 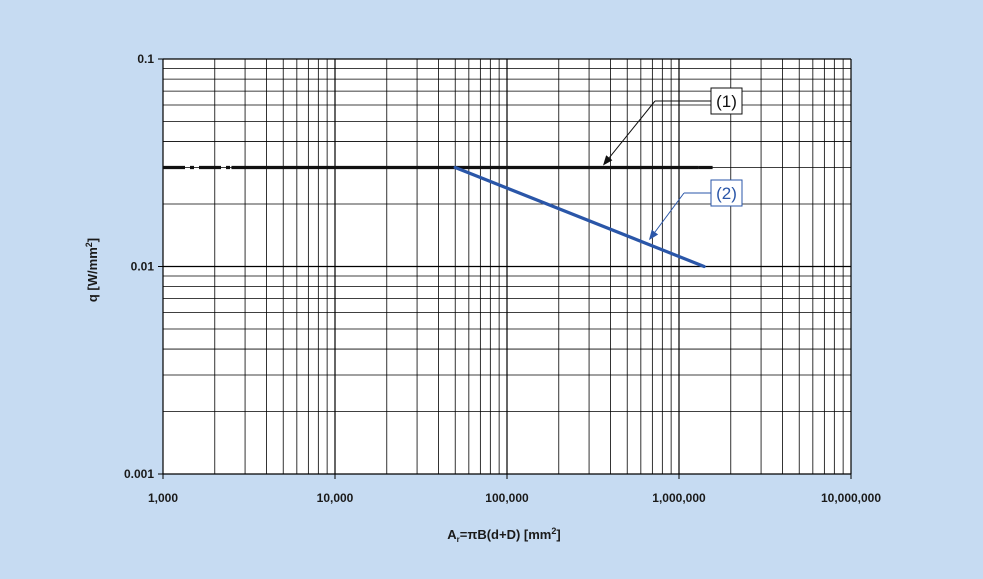 What do you see at coordinates (679, 498) in the screenshot?
I see `x-tick-label: 1,000,000` at bounding box center [679, 498].